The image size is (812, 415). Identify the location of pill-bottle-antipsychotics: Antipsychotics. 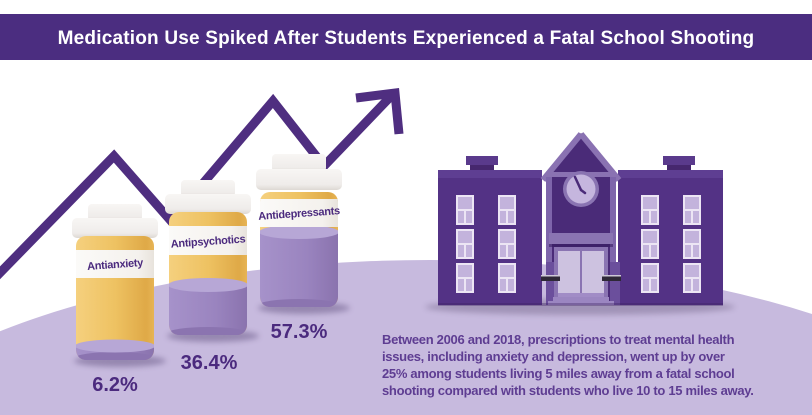
(208, 257).